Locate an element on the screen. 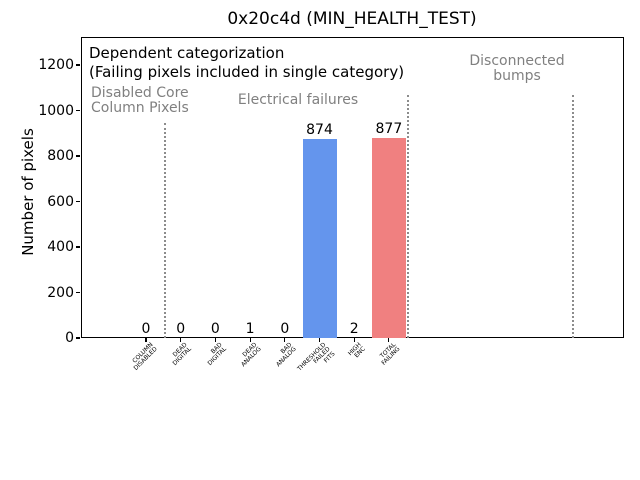  x-tick-label: BAD DIGITAL is located at coordinates (217, 354).